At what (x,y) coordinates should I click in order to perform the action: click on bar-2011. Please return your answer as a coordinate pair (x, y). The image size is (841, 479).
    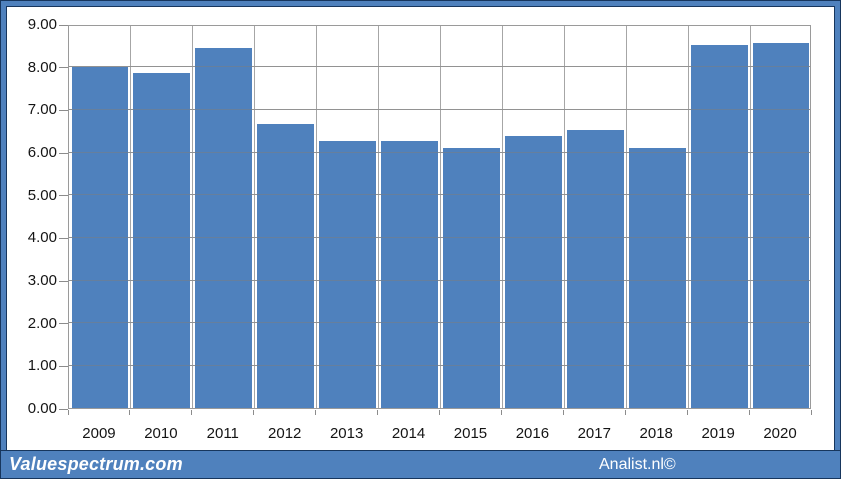
    Looking at the image, I should click on (224, 228).